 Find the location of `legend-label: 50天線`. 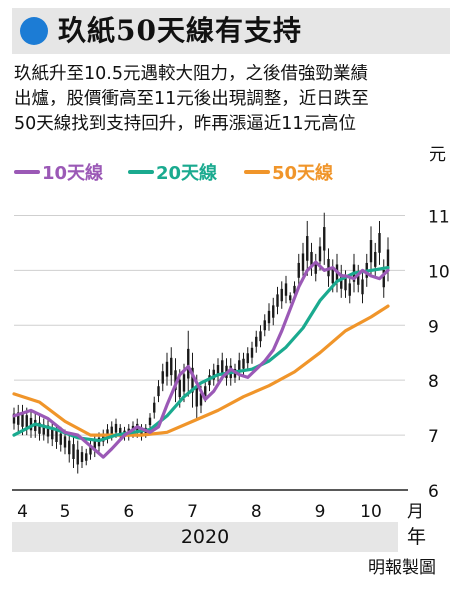

legend-label: 50天線 is located at coordinates (302, 173).